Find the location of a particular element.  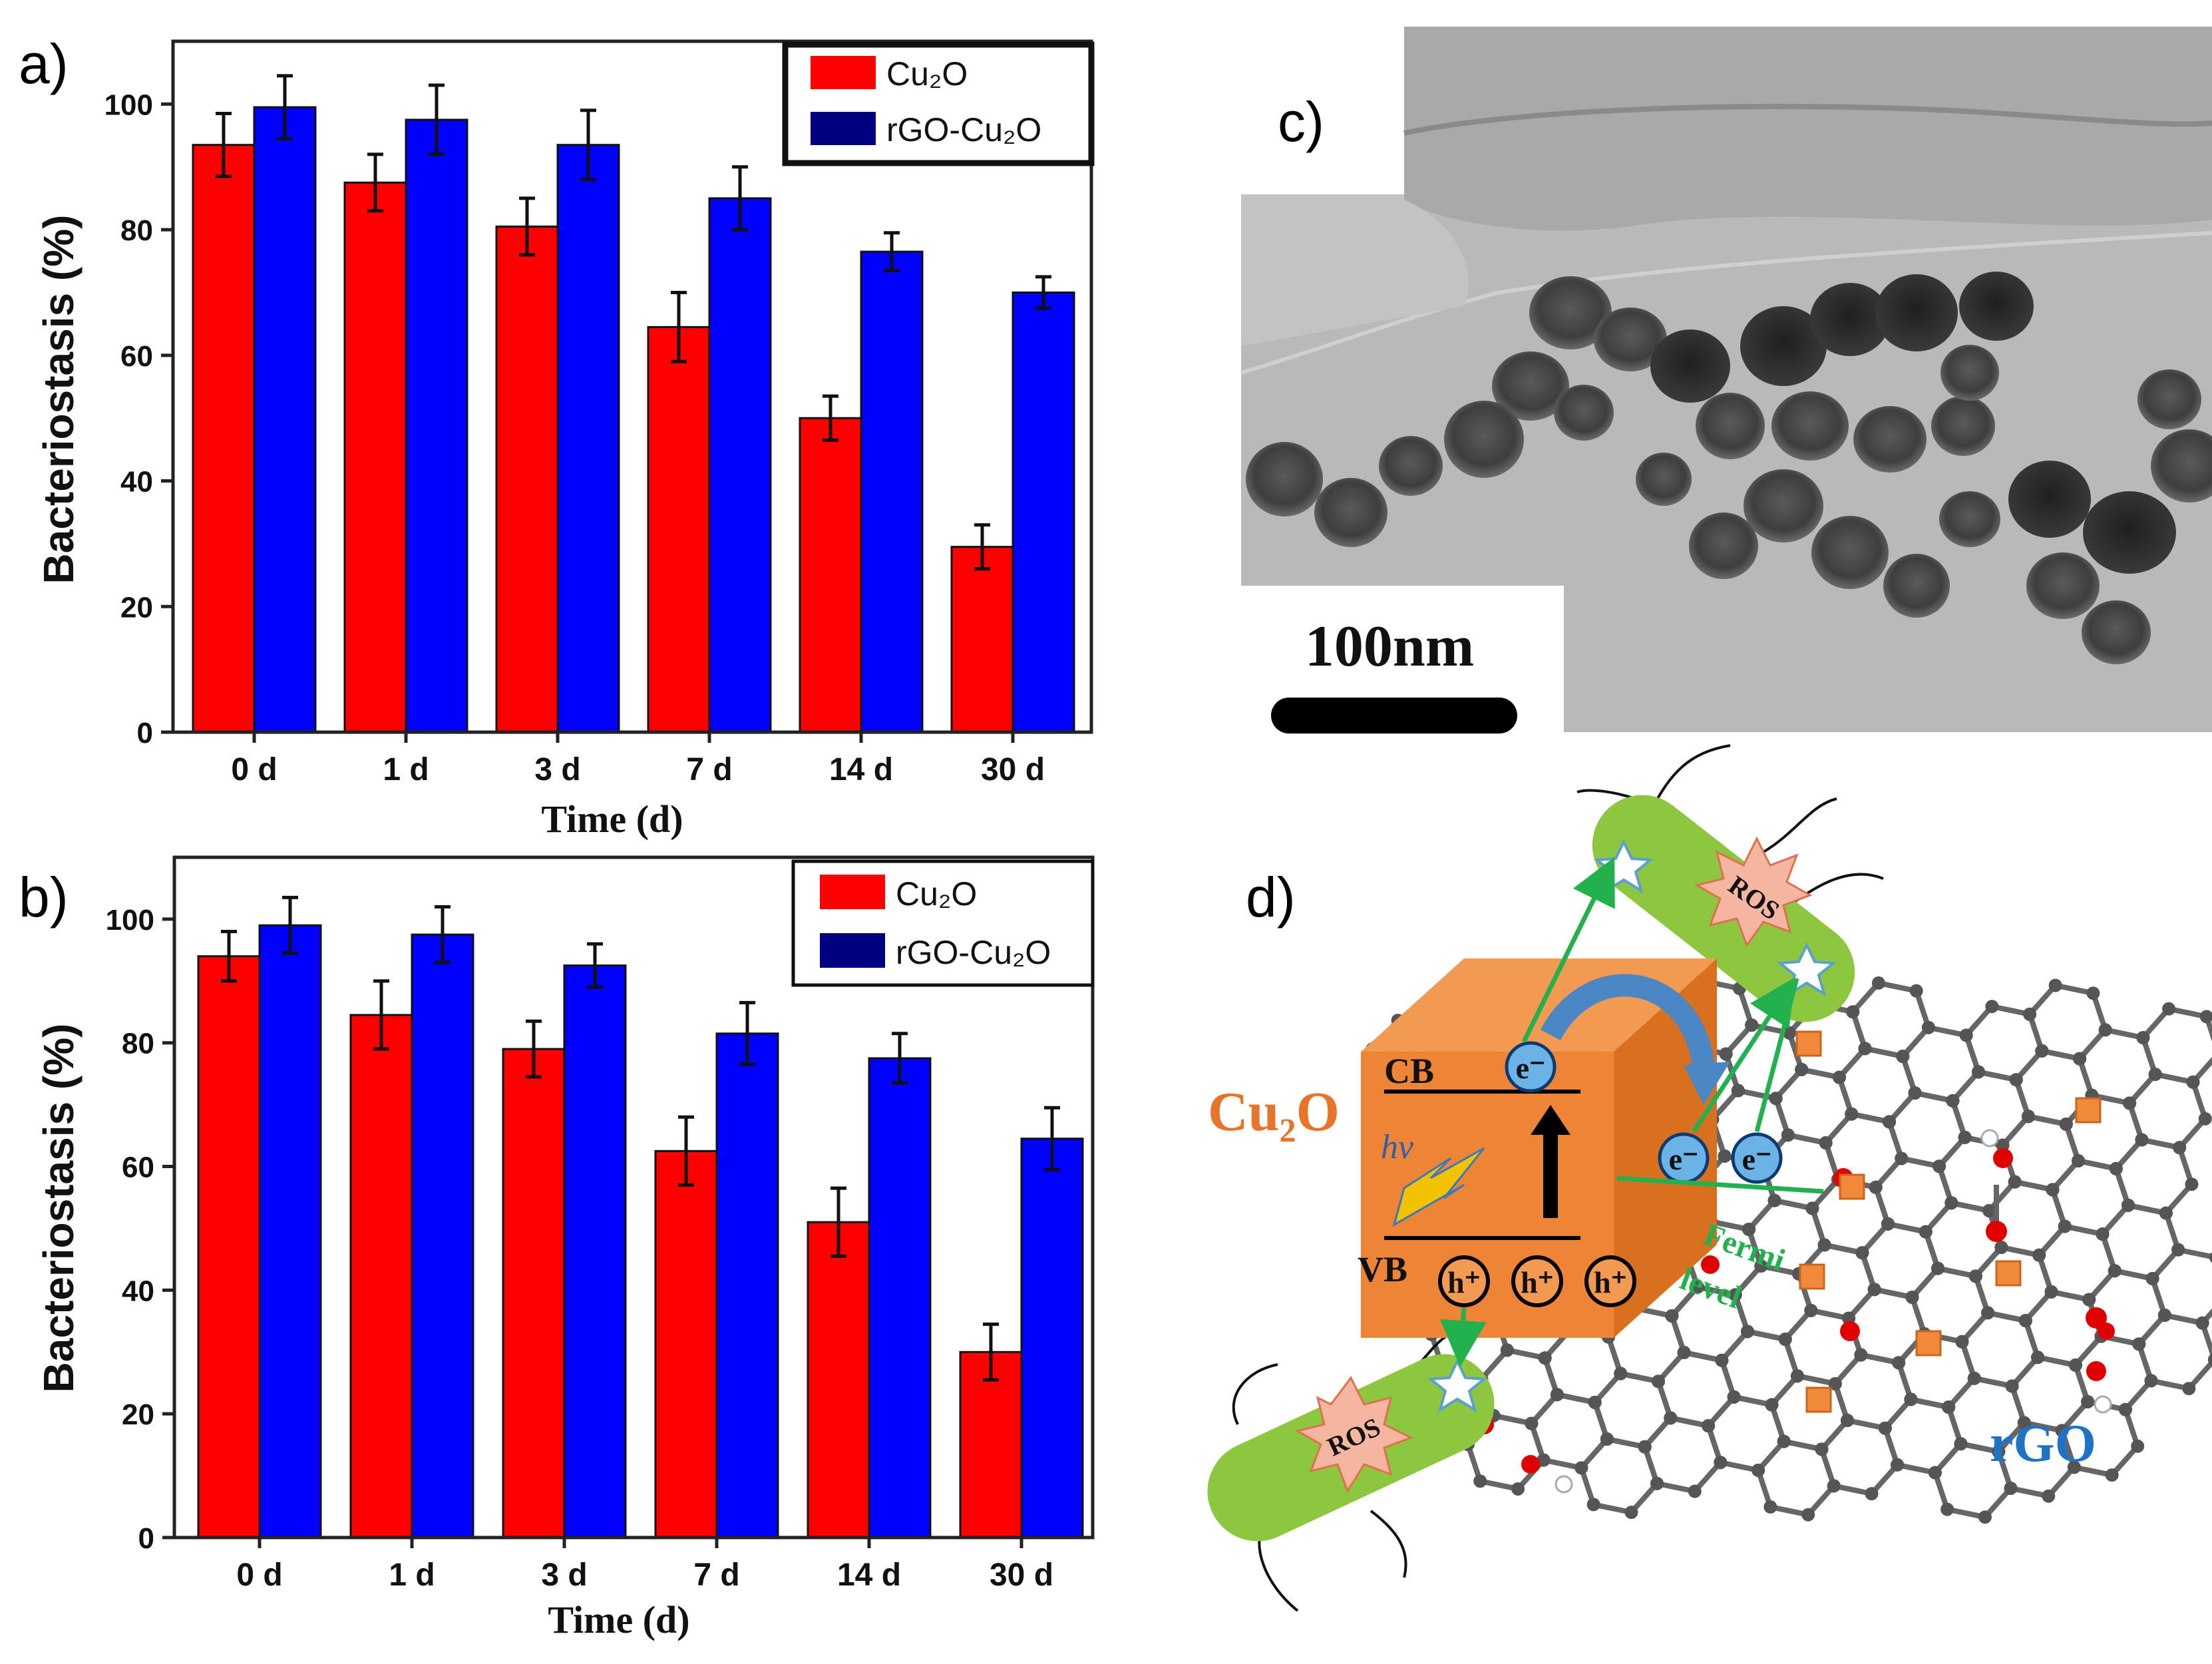

ros-burst-bottom: ROS is located at coordinates (1354, 1435).